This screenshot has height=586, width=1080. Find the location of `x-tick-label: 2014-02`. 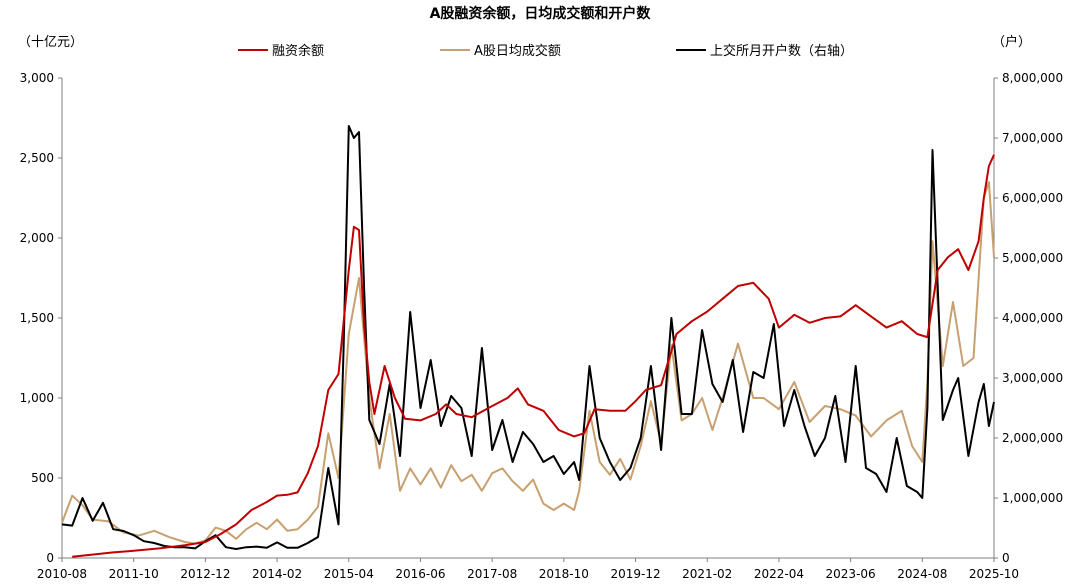

x-tick-label: 2014-02 is located at coordinates (277, 574).